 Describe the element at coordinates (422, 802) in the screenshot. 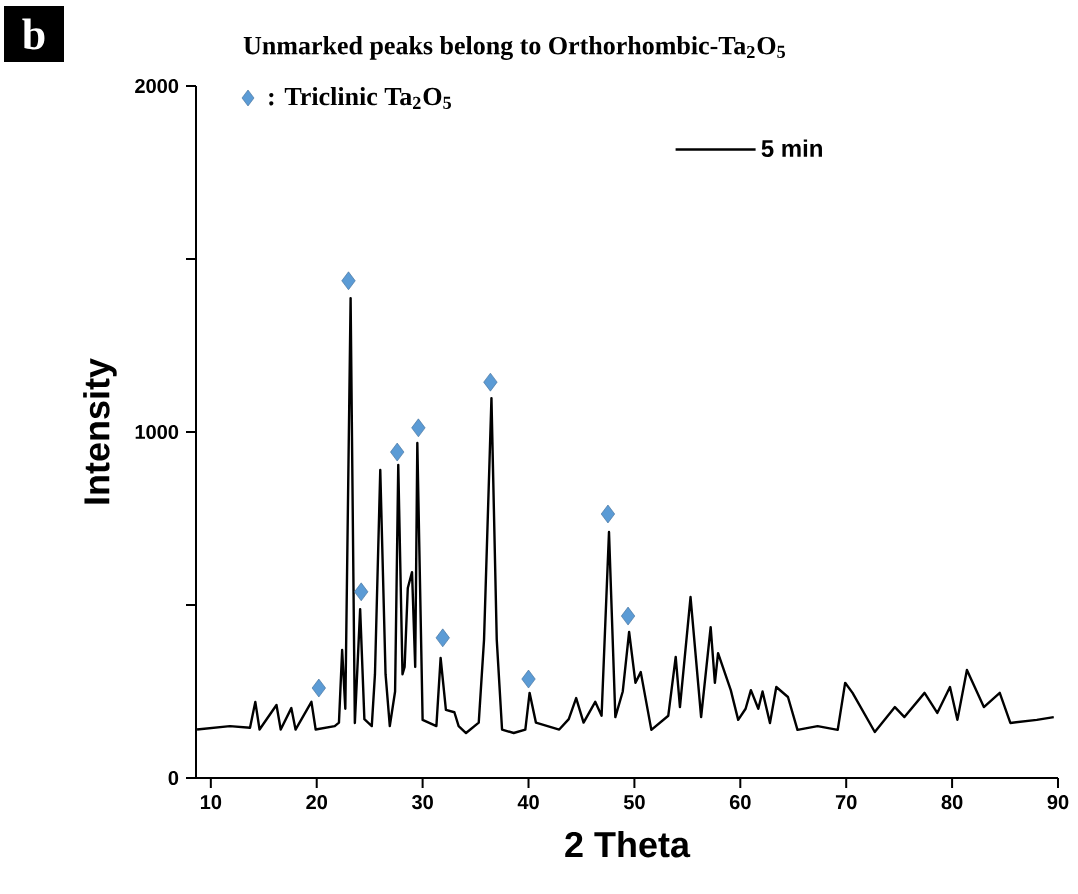

I see `x-tick-label: 30` at that location.